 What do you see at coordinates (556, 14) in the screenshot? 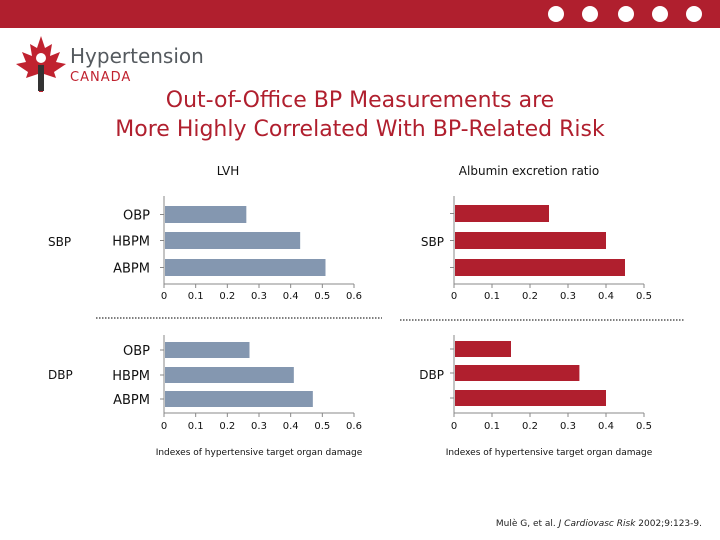
I see `apple-icon` at bounding box center [556, 14].